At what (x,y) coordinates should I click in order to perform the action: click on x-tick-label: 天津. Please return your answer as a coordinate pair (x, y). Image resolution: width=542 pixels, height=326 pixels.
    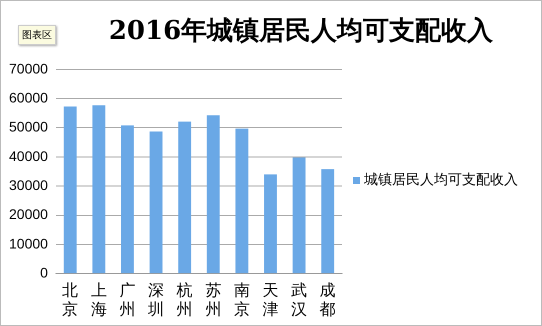
    Looking at the image, I should click on (270, 299).